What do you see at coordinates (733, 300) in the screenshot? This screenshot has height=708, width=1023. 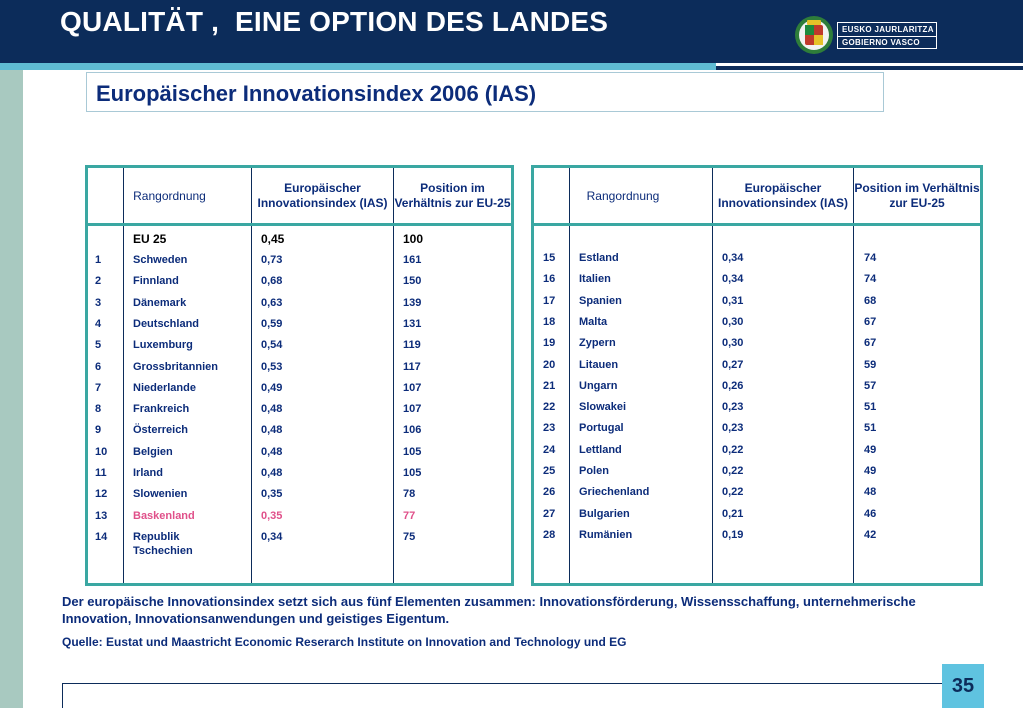 I see `index-value-cell: 0,31` at bounding box center [733, 300].